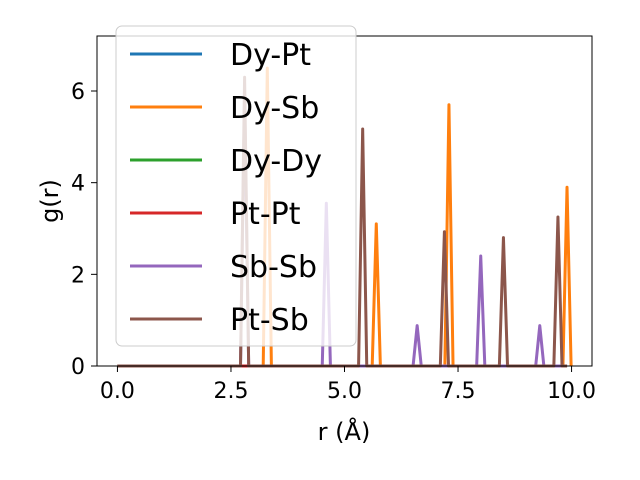 The image size is (640, 480). What do you see at coordinates (117, 391) in the screenshot?
I see `x-tick-label: 0.0` at bounding box center [117, 391].